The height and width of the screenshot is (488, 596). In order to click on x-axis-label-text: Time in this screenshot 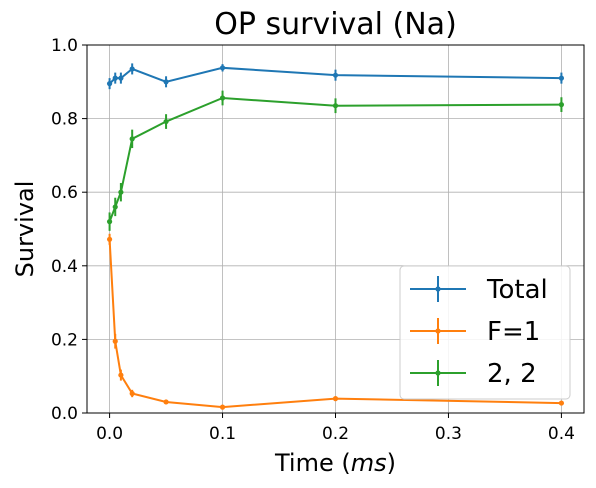, I will do `click(304, 463)`.